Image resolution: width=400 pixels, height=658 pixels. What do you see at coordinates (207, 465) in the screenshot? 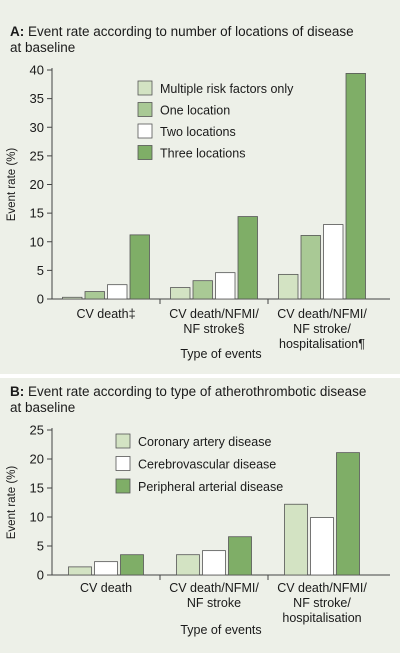
I see `legend-label: Cerebrovascular disease` at bounding box center [207, 465].